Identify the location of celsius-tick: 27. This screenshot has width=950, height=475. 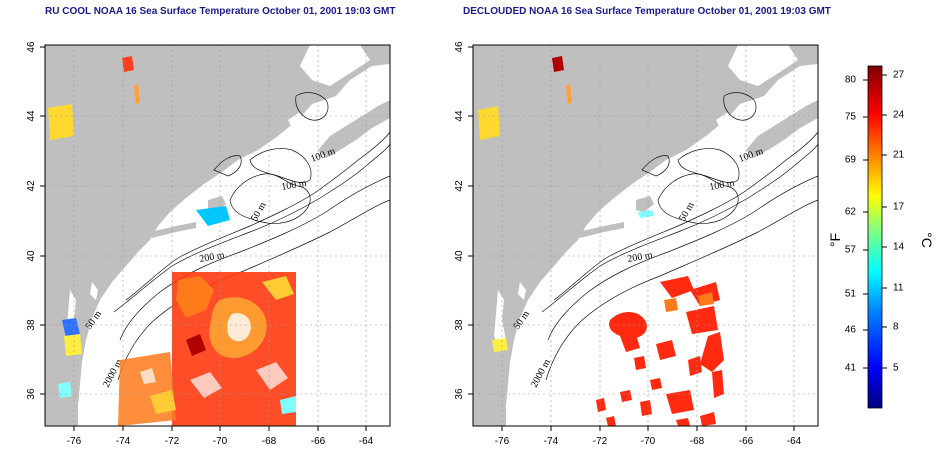
(899, 75).